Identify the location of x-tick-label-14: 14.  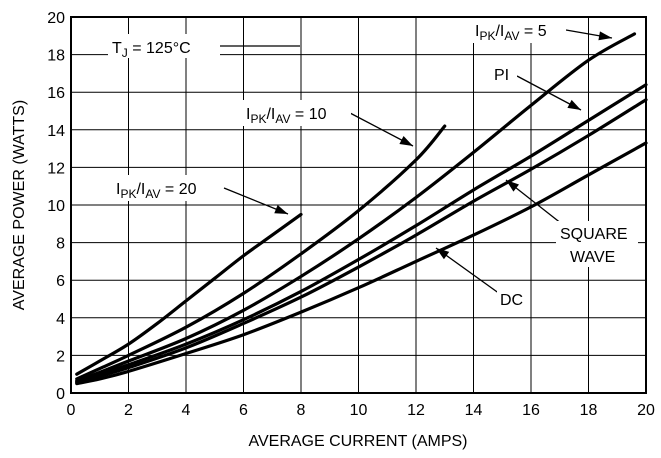
(474, 410).